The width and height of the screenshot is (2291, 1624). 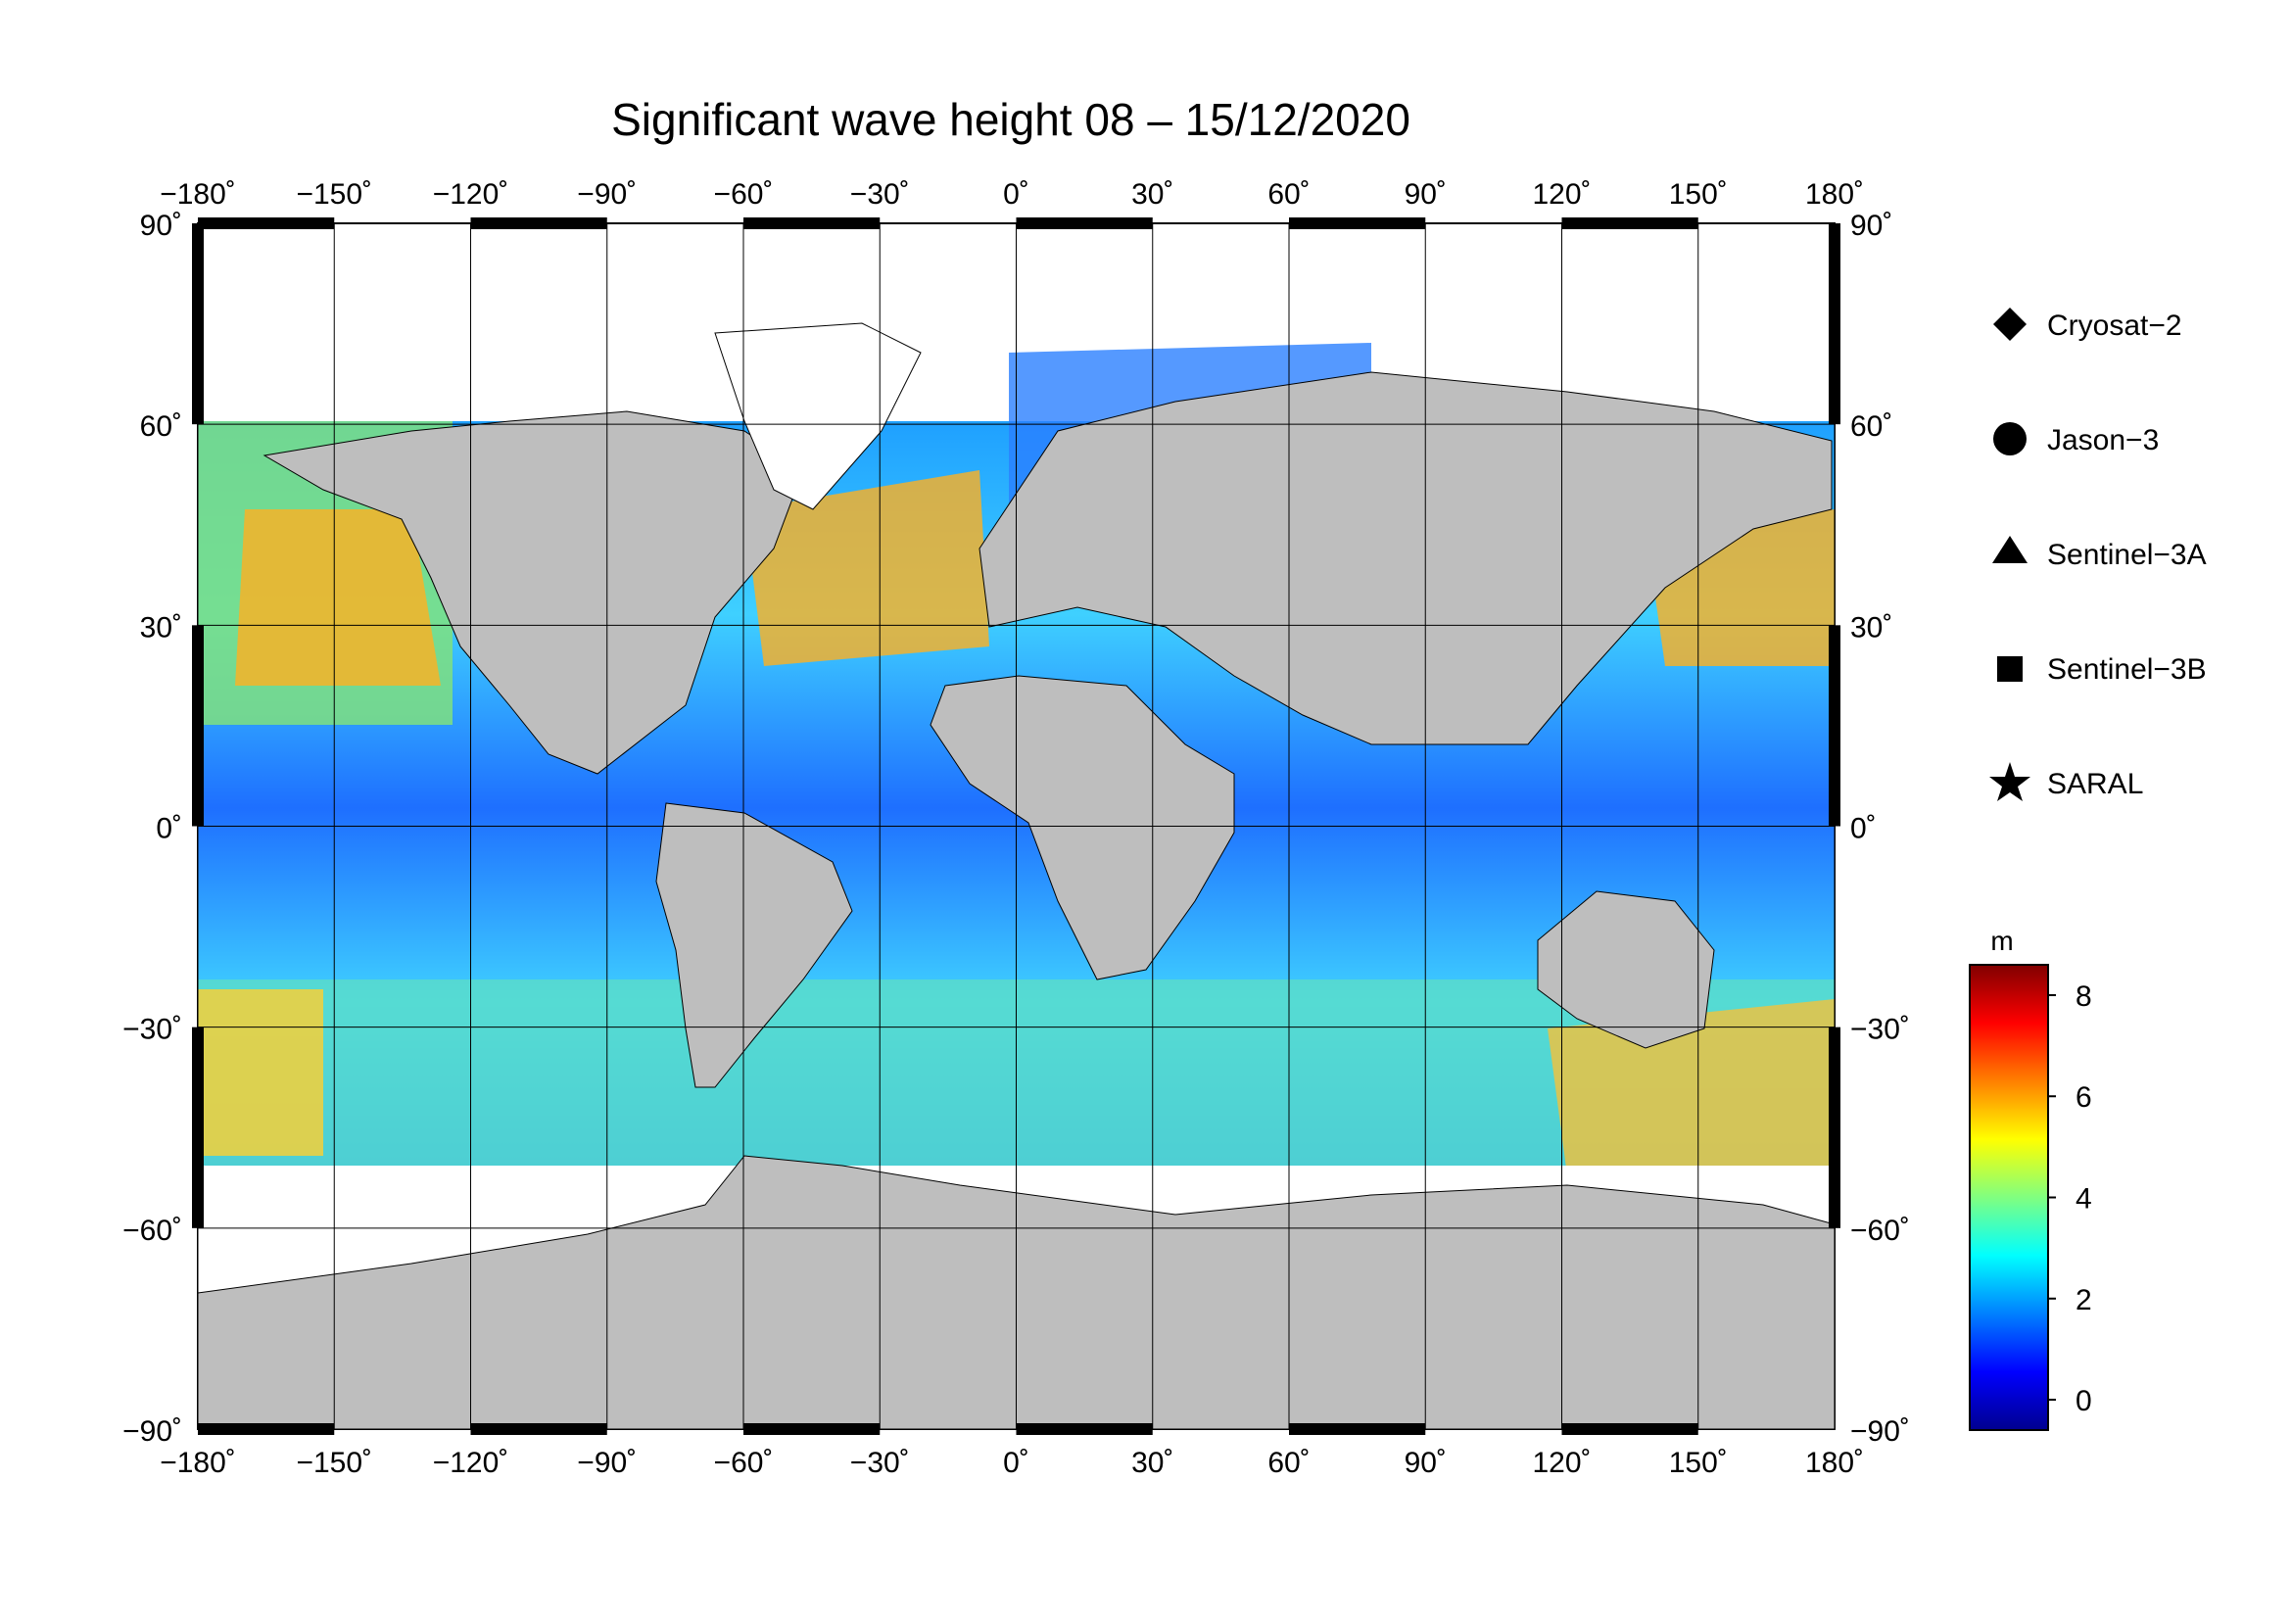 I want to click on land-australia, so click(x=1626, y=970).